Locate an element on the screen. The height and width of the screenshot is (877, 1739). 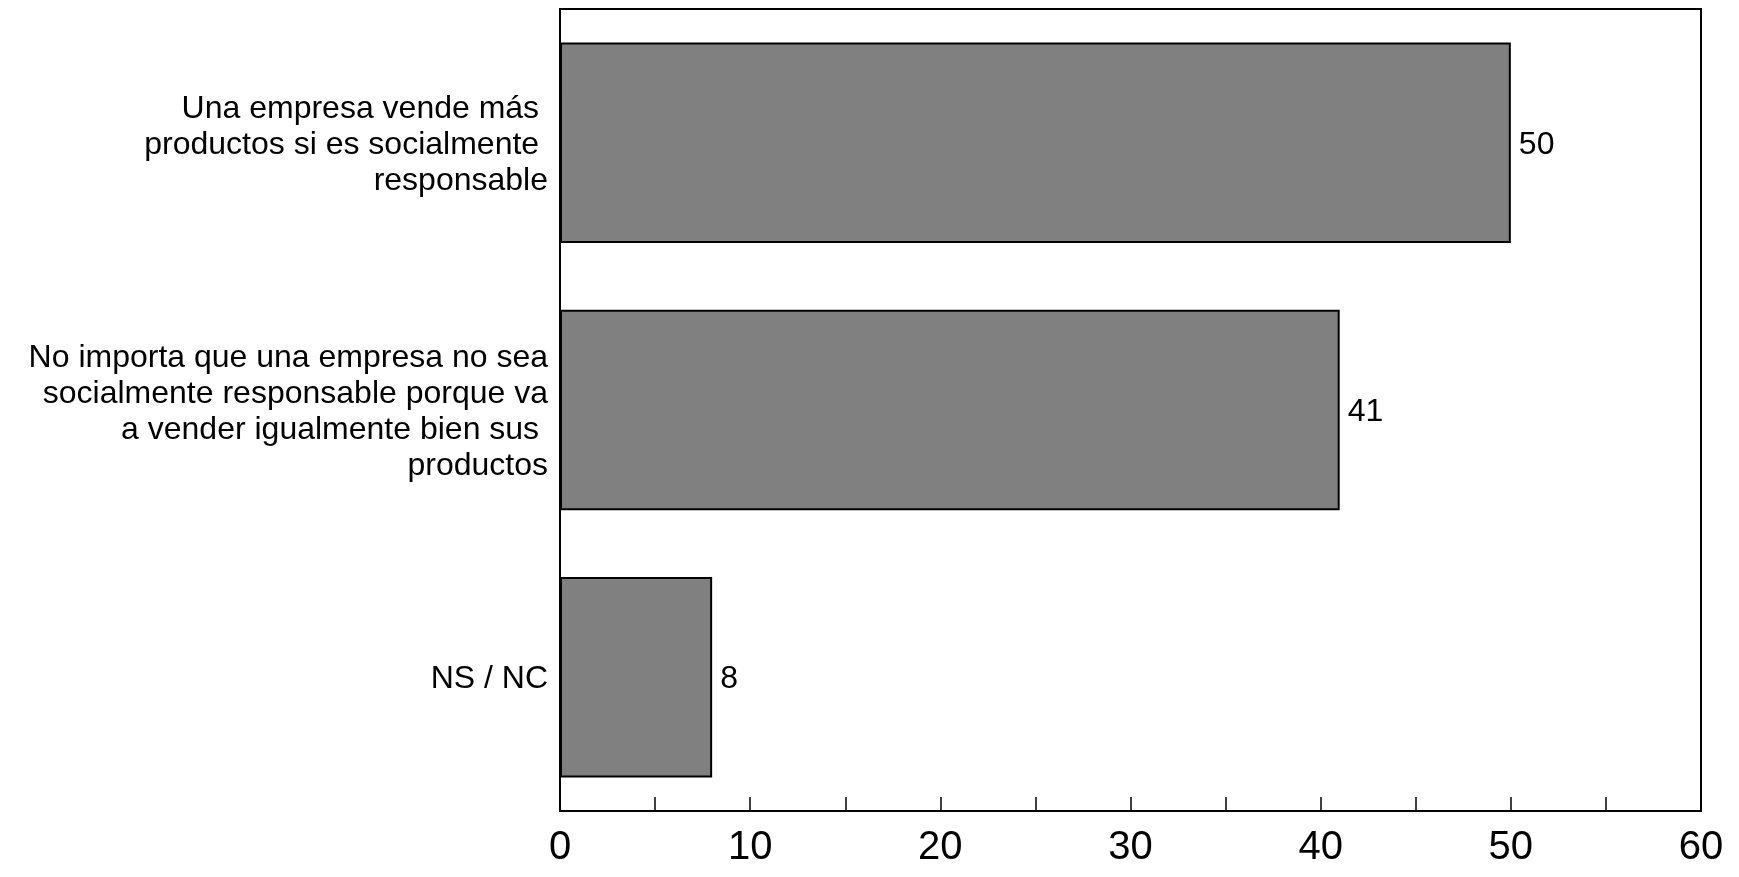
y-tick-label: No importa que una empresa no sea socialmente responsable porque va a vender igualmente bien sus productos is located at coordinates (288, 410).